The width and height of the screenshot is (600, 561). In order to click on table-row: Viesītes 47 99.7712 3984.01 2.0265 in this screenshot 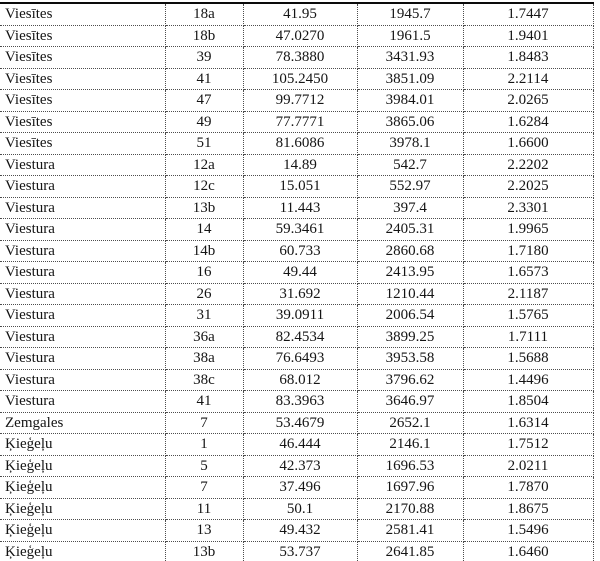, I will do `click(297, 100)`.